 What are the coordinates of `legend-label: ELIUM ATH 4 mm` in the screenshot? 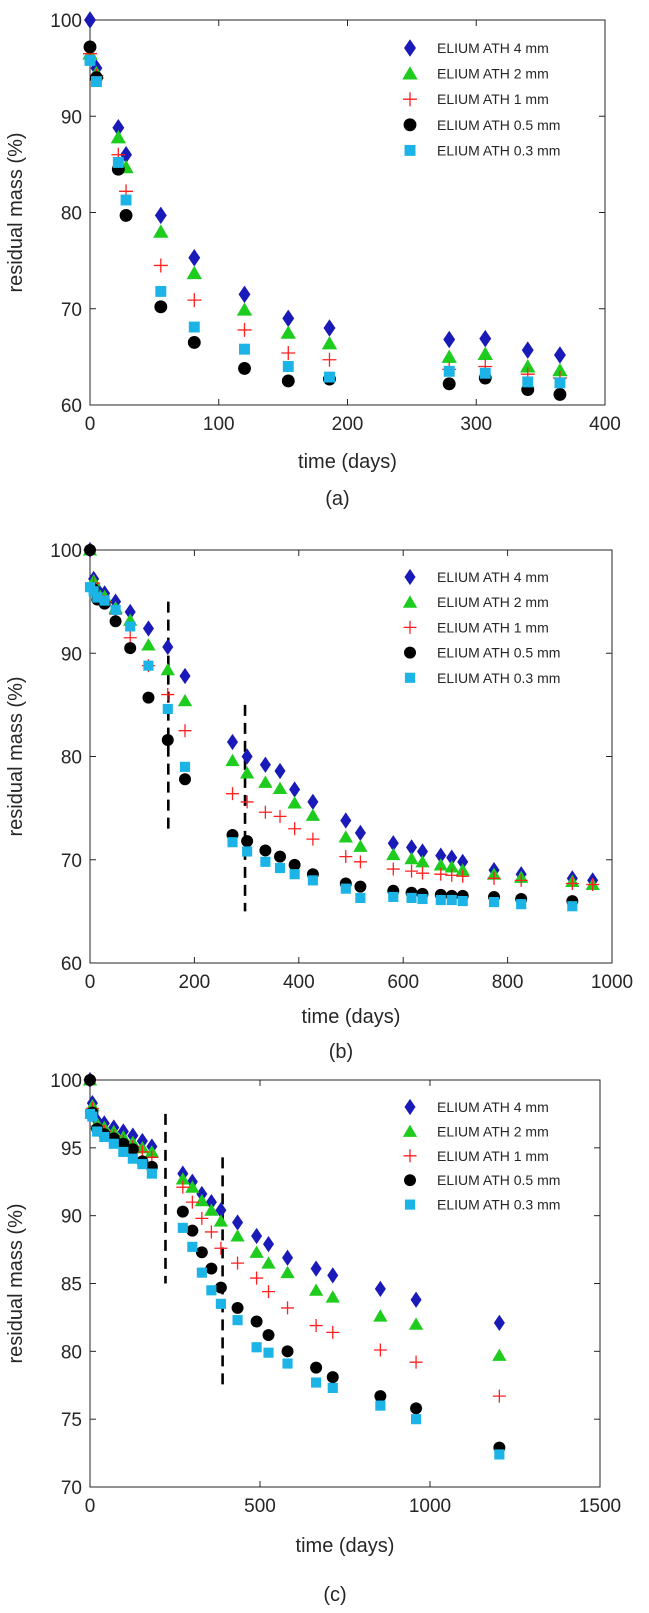 It's located at (493, 1107).